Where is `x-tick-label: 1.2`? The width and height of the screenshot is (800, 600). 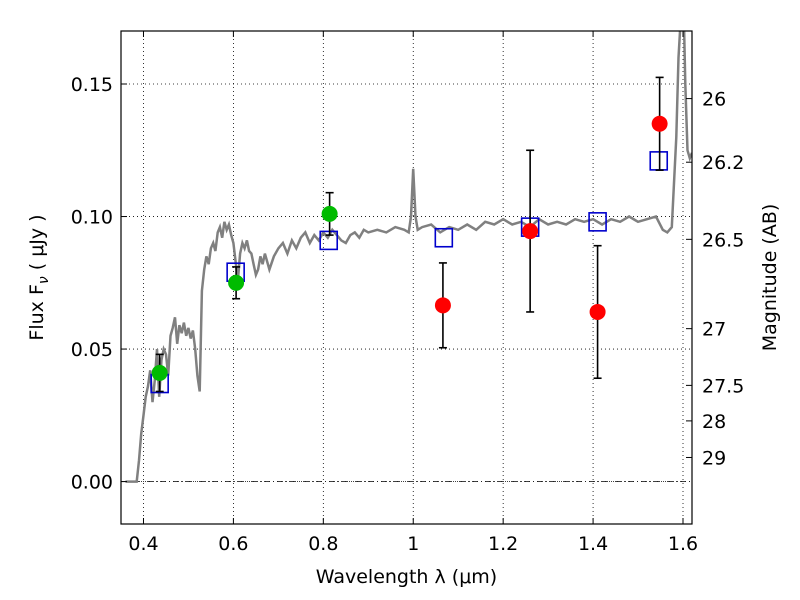 x-tick-label: 1.2 is located at coordinates (503, 544).